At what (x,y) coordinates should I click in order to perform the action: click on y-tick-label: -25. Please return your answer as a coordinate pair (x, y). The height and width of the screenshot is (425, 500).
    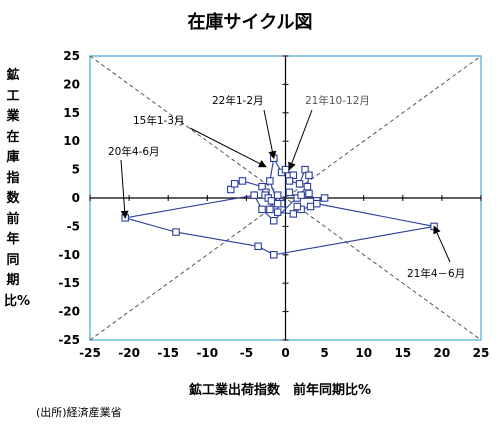
    Looking at the image, I should click on (69, 340).